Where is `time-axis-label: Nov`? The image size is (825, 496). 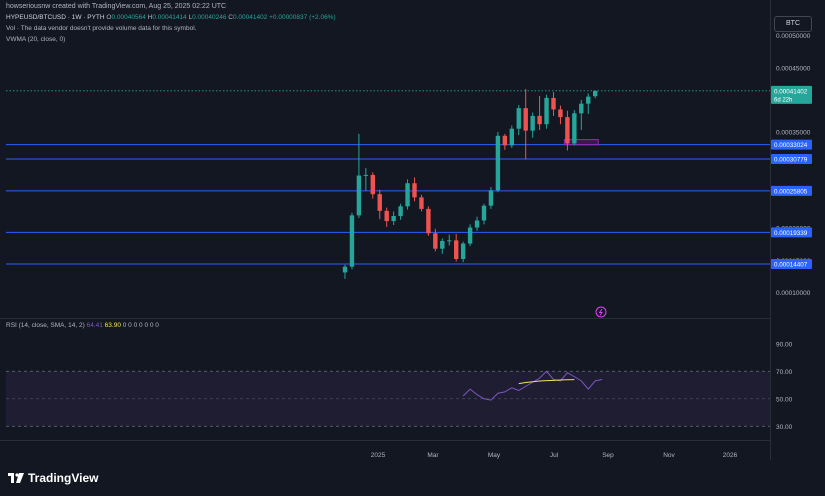 time-axis-label: Nov is located at coordinates (669, 455).